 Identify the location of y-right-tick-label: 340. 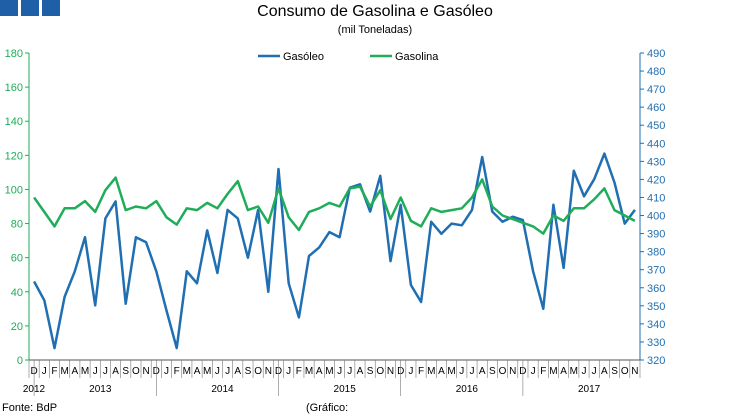
(656, 325).